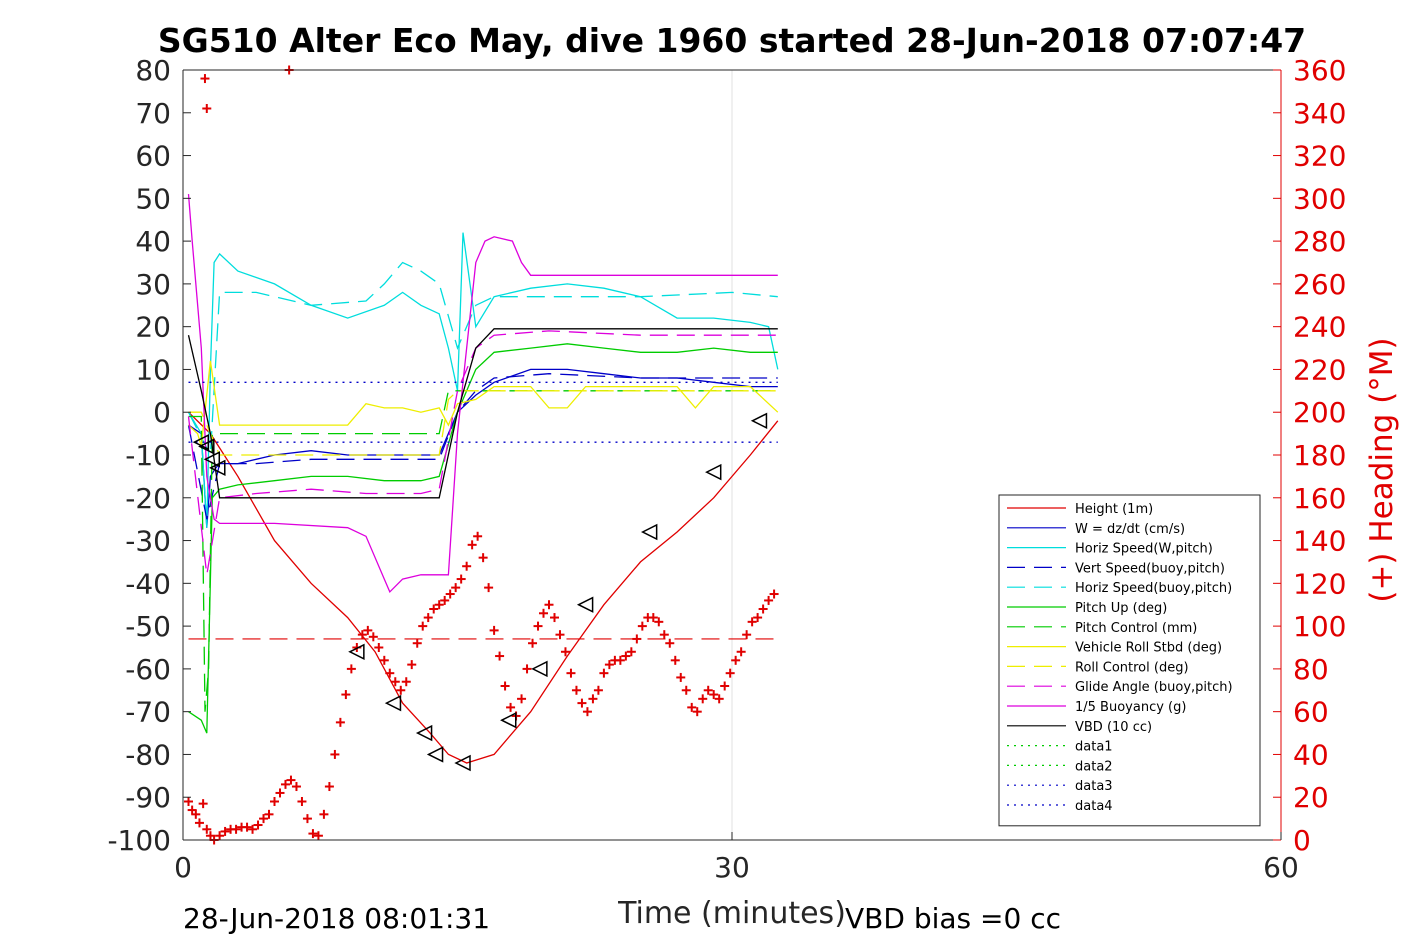 The image size is (1417, 945). What do you see at coordinates (1281, 867) in the screenshot?
I see `tick-label-x: 60` at bounding box center [1281, 867].